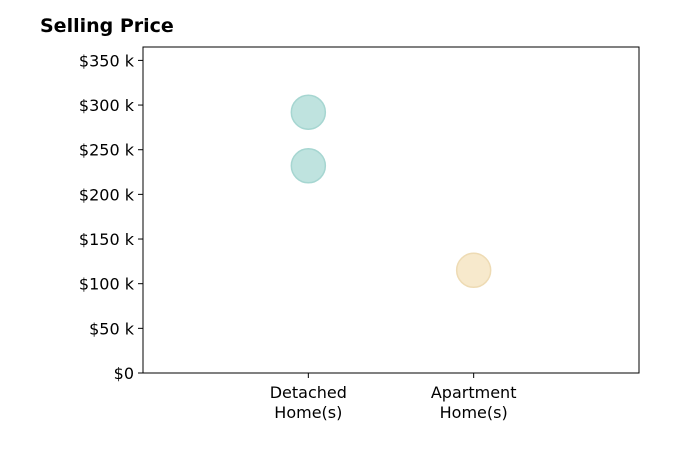 The height and width of the screenshot is (462, 679). Describe the element at coordinates (107, 26) in the screenshot. I see `chart-title: Selling Price` at that location.